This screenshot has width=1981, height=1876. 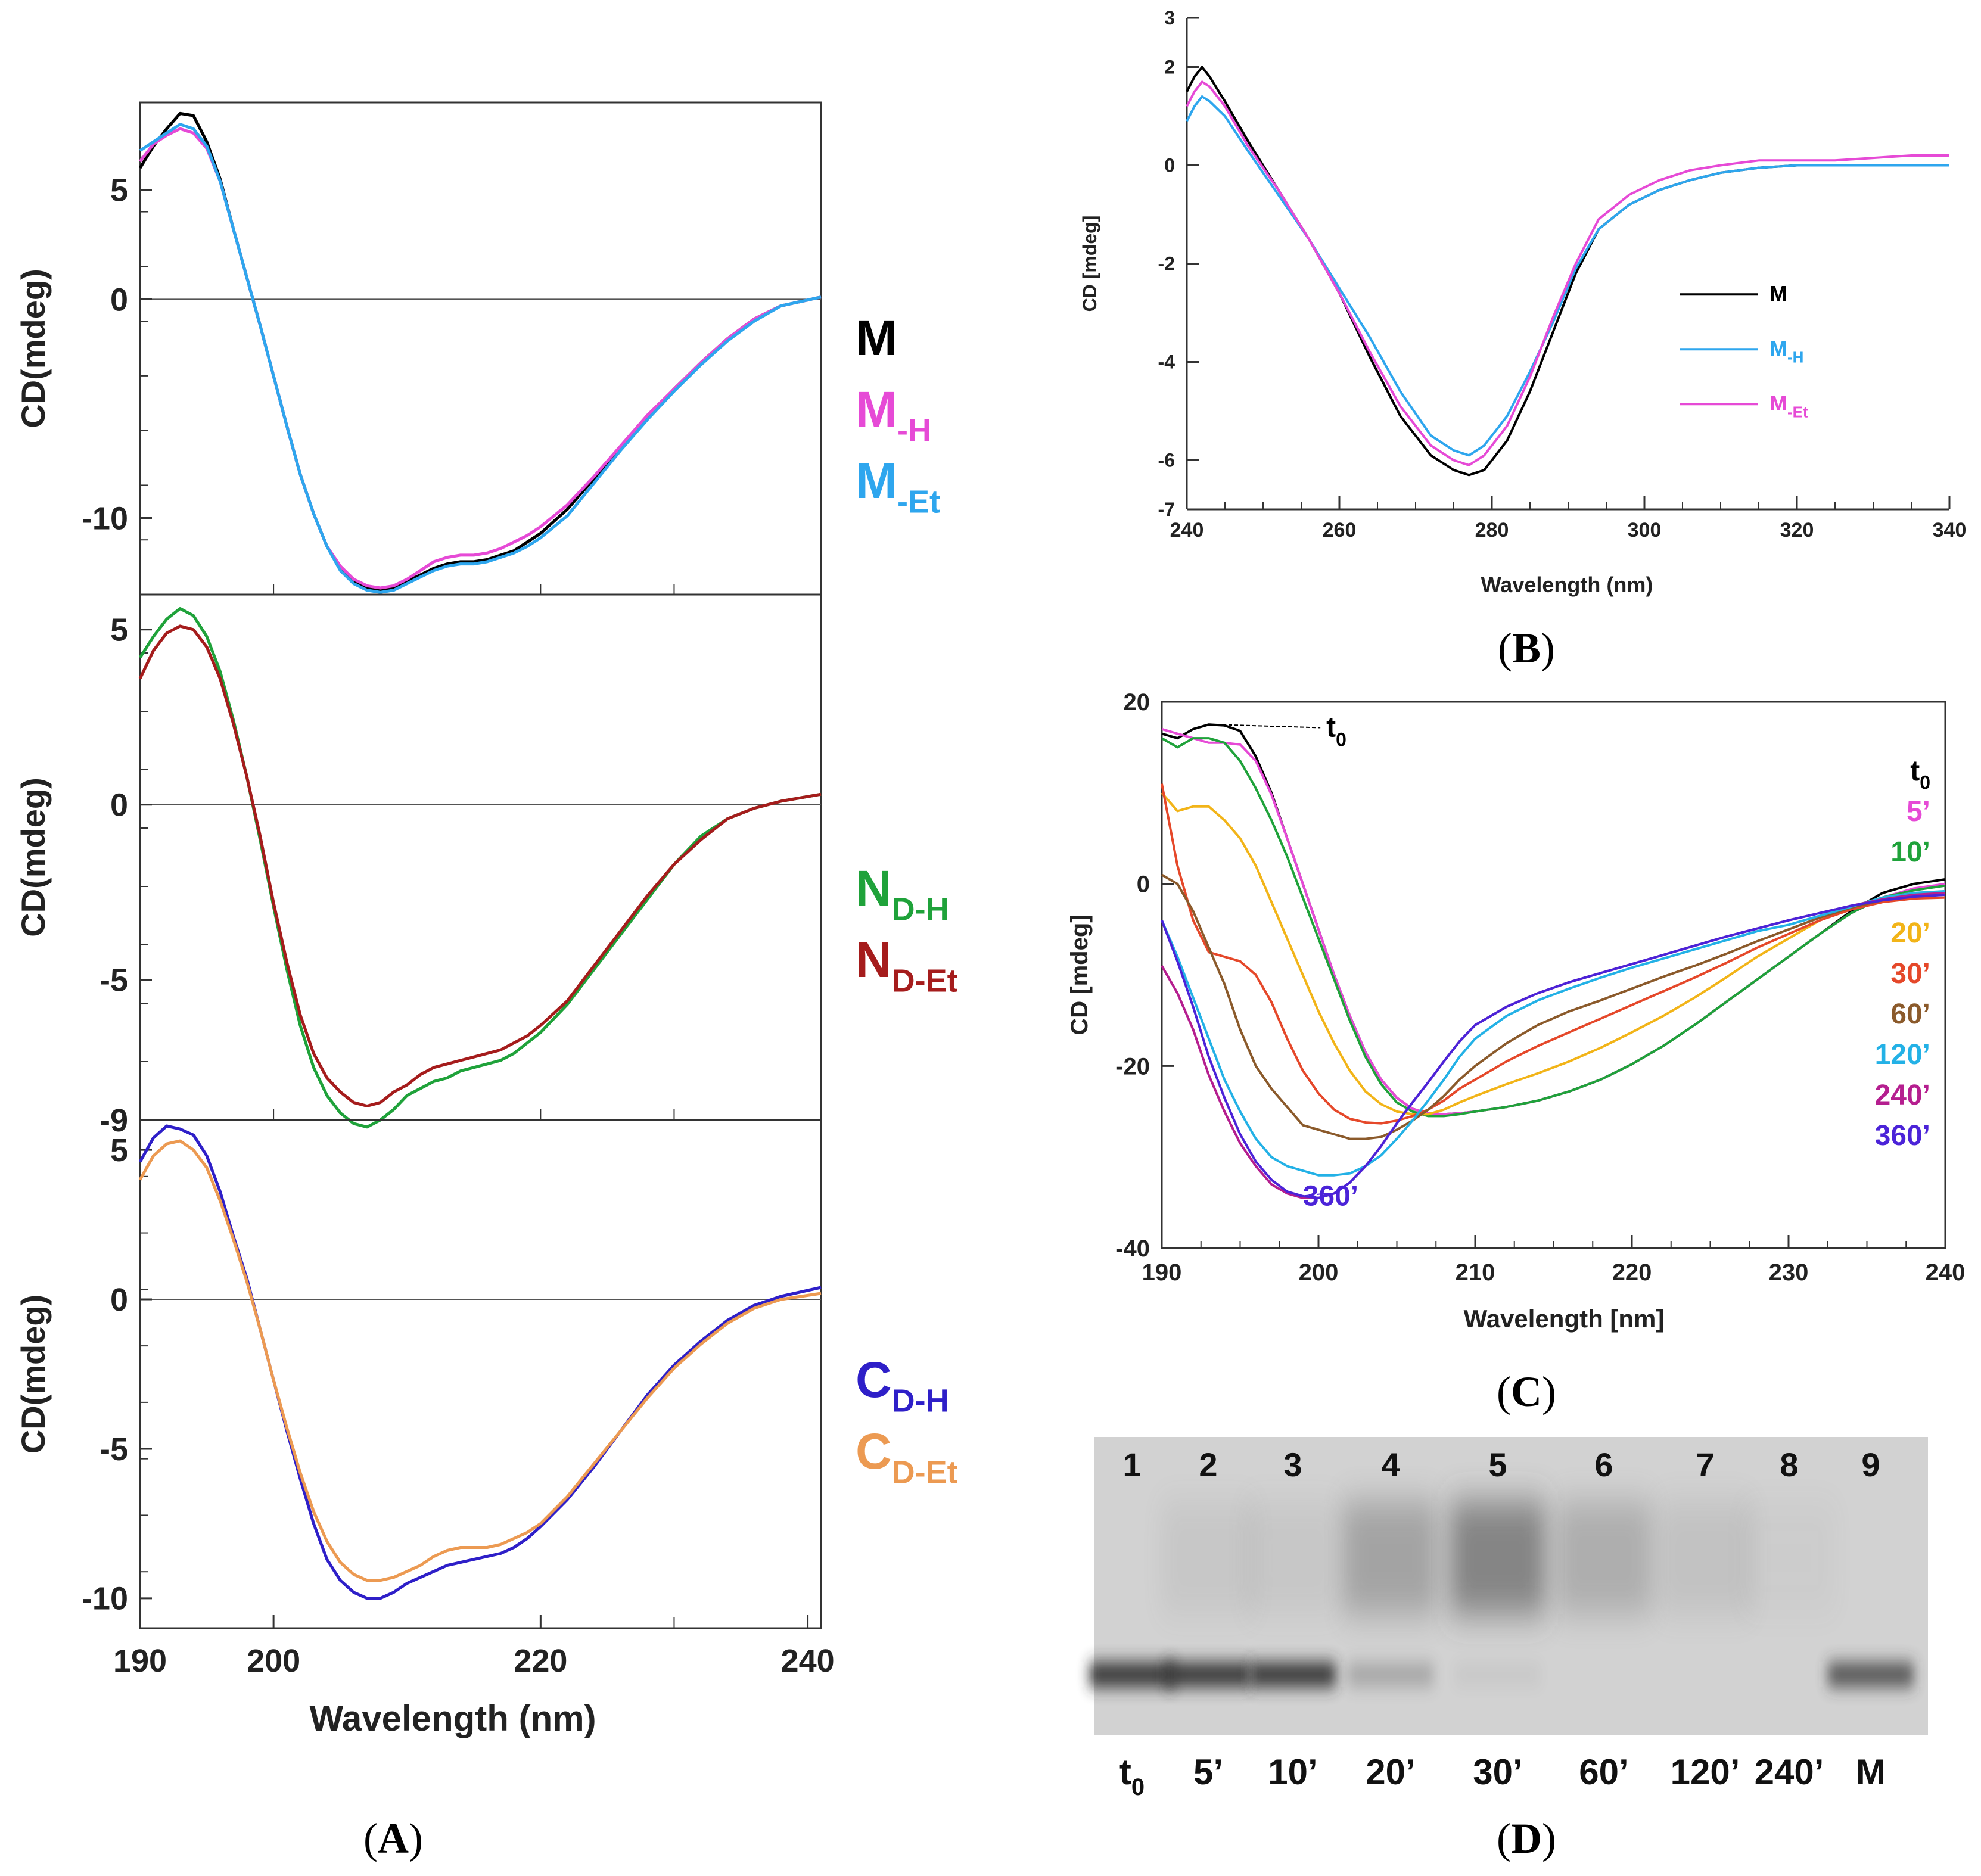 I want to click on legend-label: 360’, so click(x=1902, y=1136).